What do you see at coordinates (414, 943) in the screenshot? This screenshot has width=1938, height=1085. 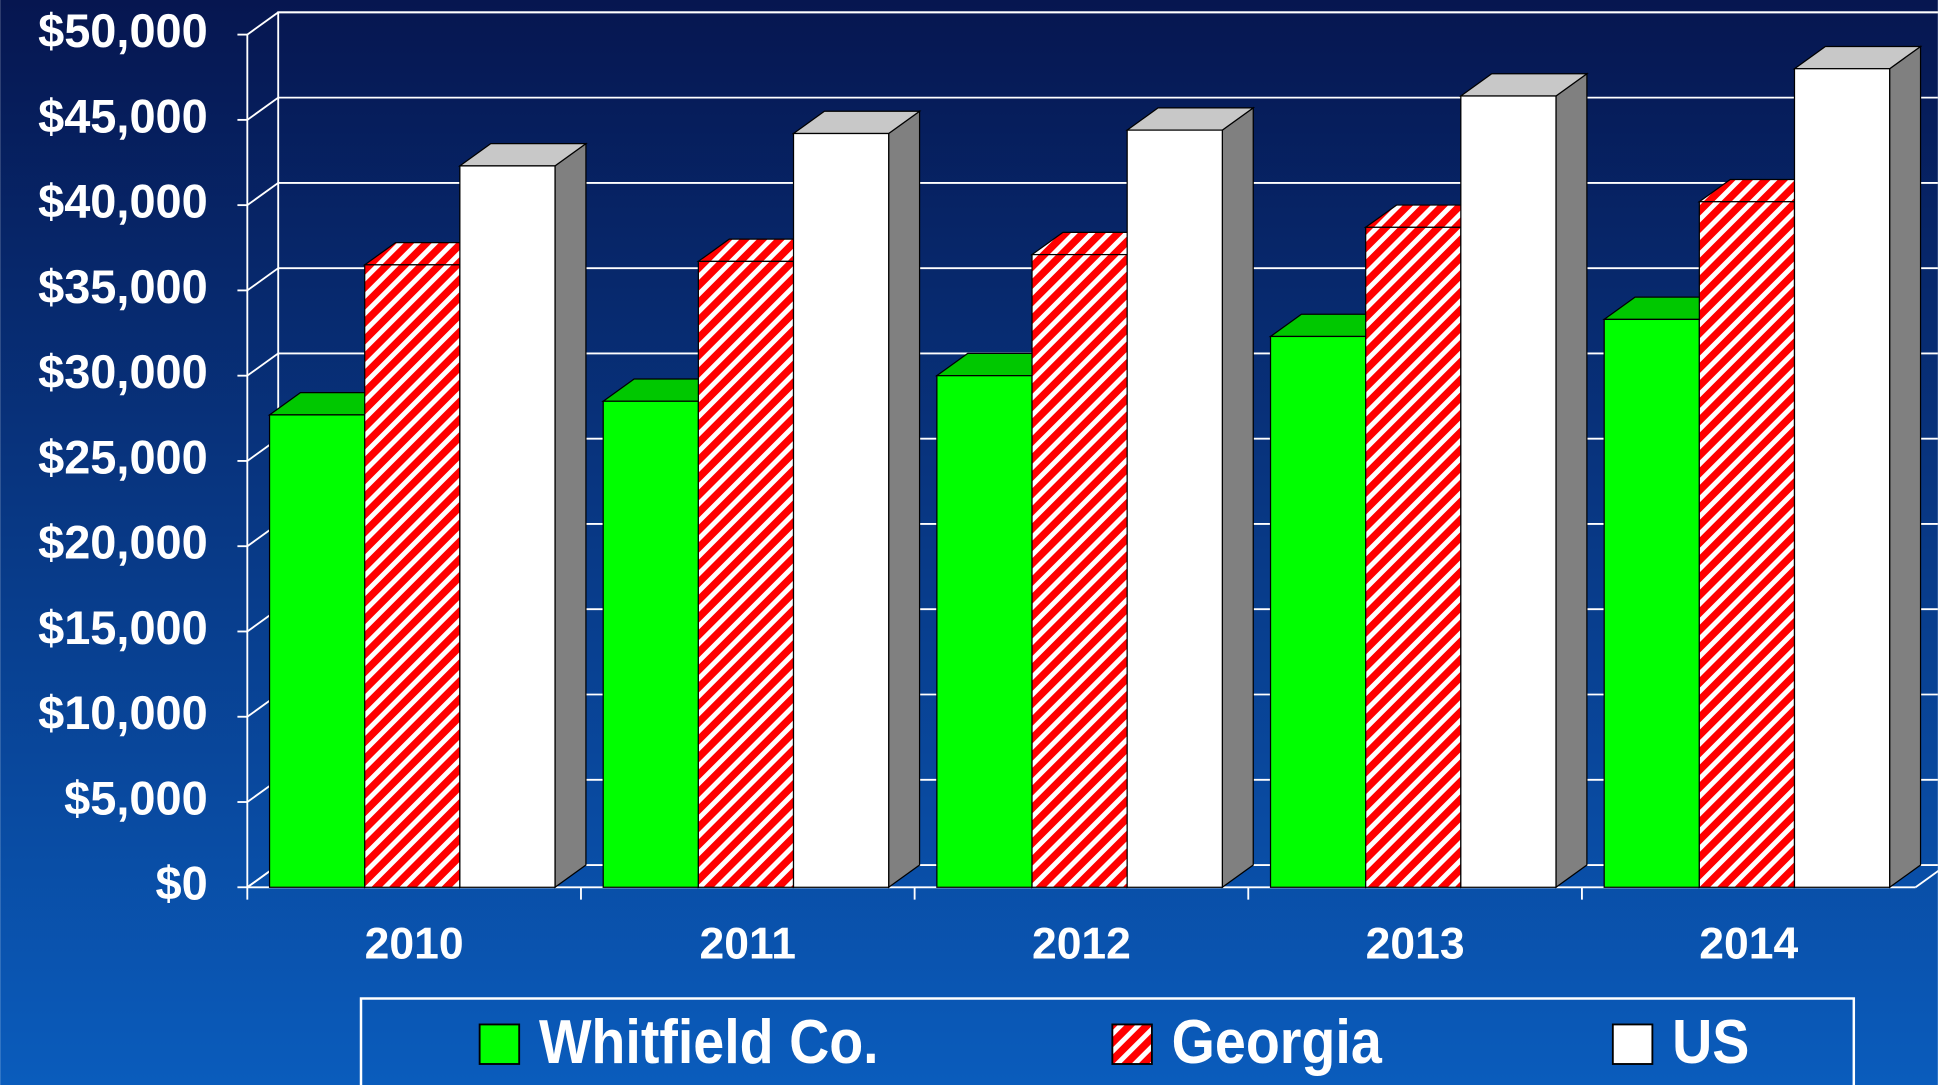 I see `x-tick-label: 2010` at bounding box center [414, 943].